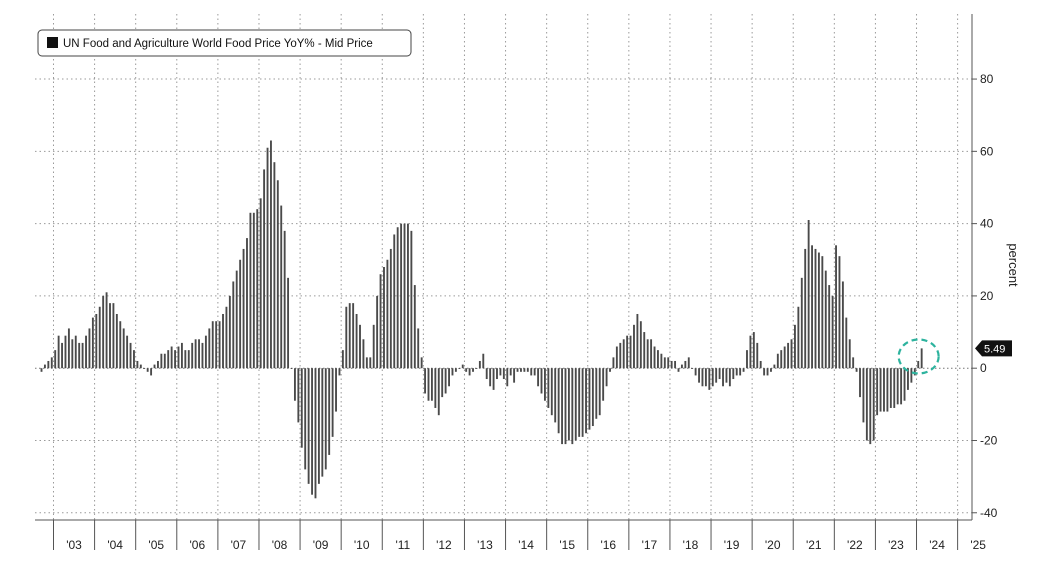 The image size is (1046, 578). I want to click on x-tick-label: '19, so click(732, 545).